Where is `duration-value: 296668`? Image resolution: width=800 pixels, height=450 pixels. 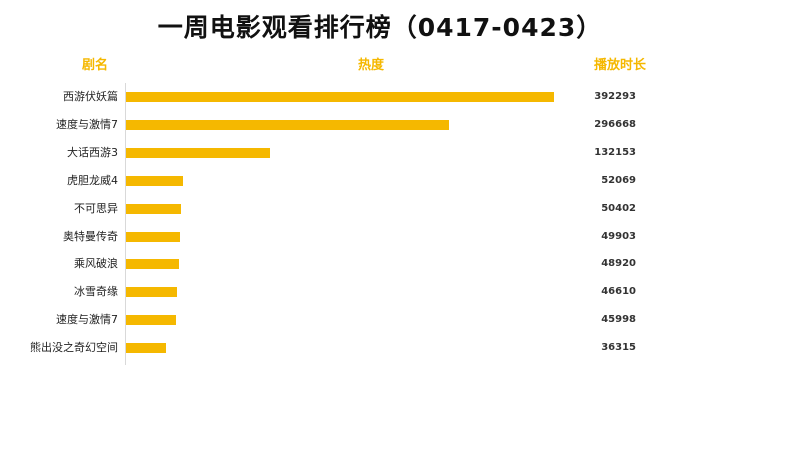 duration-value: 296668 is located at coordinates (615, 124).